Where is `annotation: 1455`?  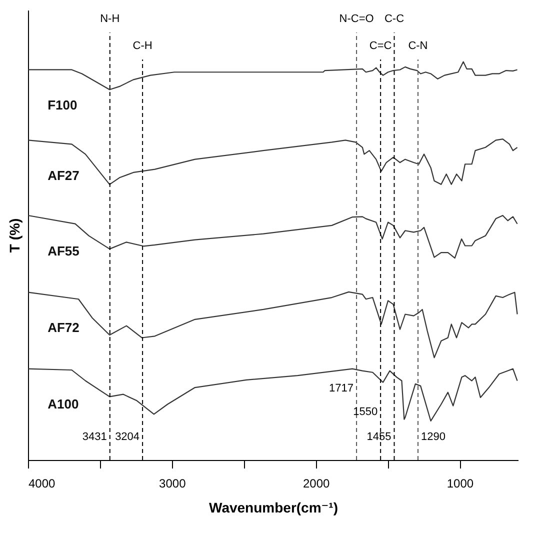 annotation: 1455 is located at coordinates (379, 436).